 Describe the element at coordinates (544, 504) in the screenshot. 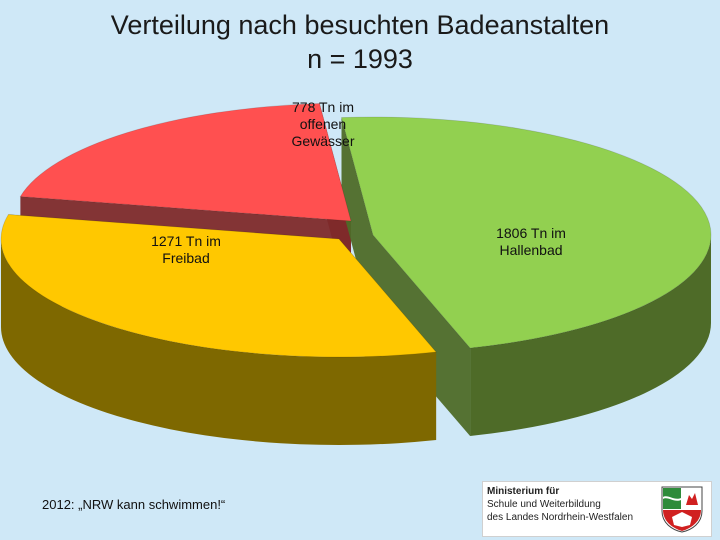

I see `logo-line2: Schule und Weiterbildung` at that location.